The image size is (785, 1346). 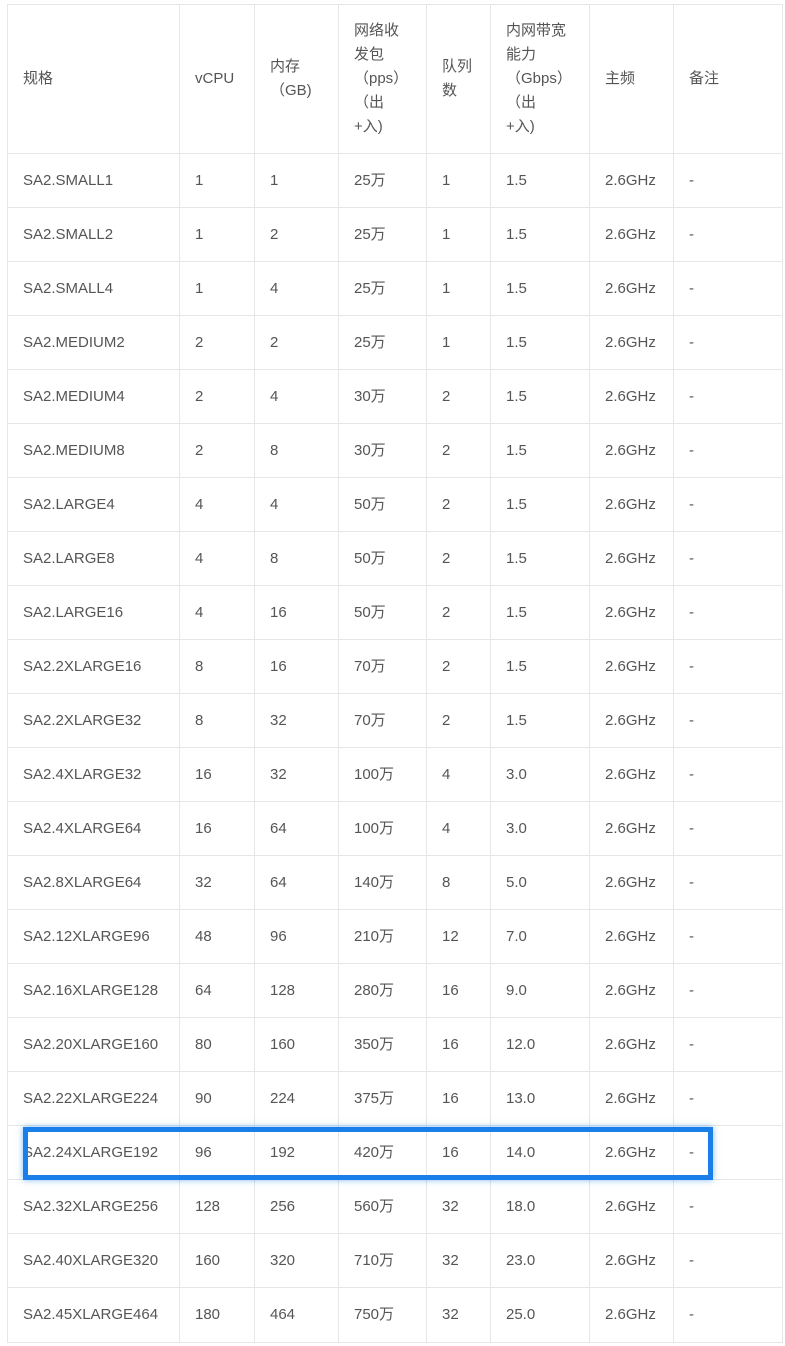 What do you see at coordinates (217, 1044) in the screenshot?
I see `cell-vcpu: 80` at bounding box center [217, 1044].